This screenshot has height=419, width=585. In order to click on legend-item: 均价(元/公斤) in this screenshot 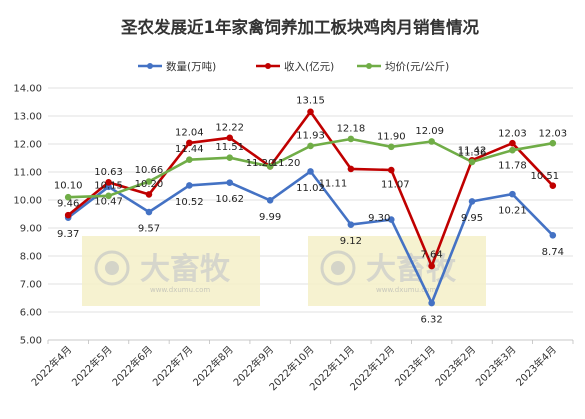, I will do `click(403, 67)`.